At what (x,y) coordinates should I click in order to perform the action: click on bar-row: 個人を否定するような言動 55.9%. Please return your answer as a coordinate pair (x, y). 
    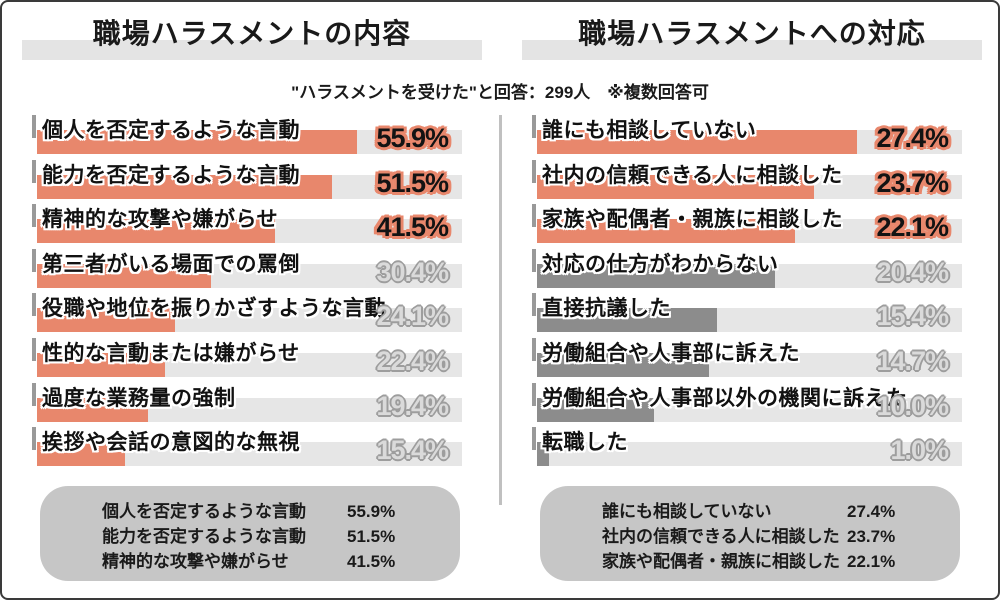
    Looking at the image, I should click on (248, 136).